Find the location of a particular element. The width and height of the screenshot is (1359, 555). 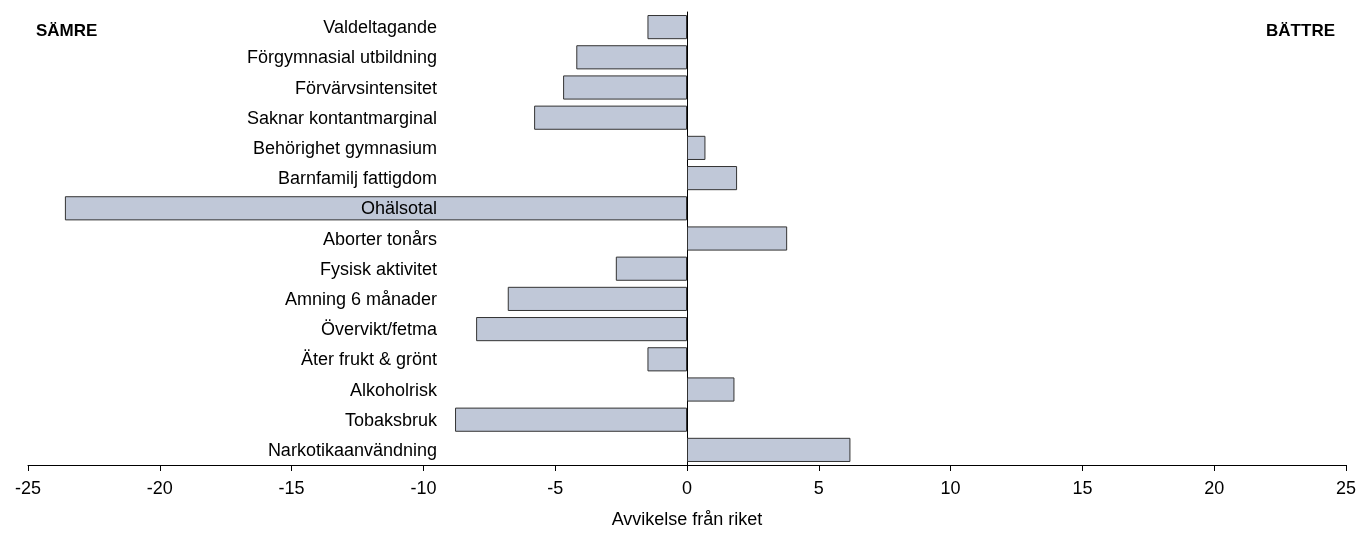

y-tick-label: Aborter tonårs is located at coordinates (379, 238).